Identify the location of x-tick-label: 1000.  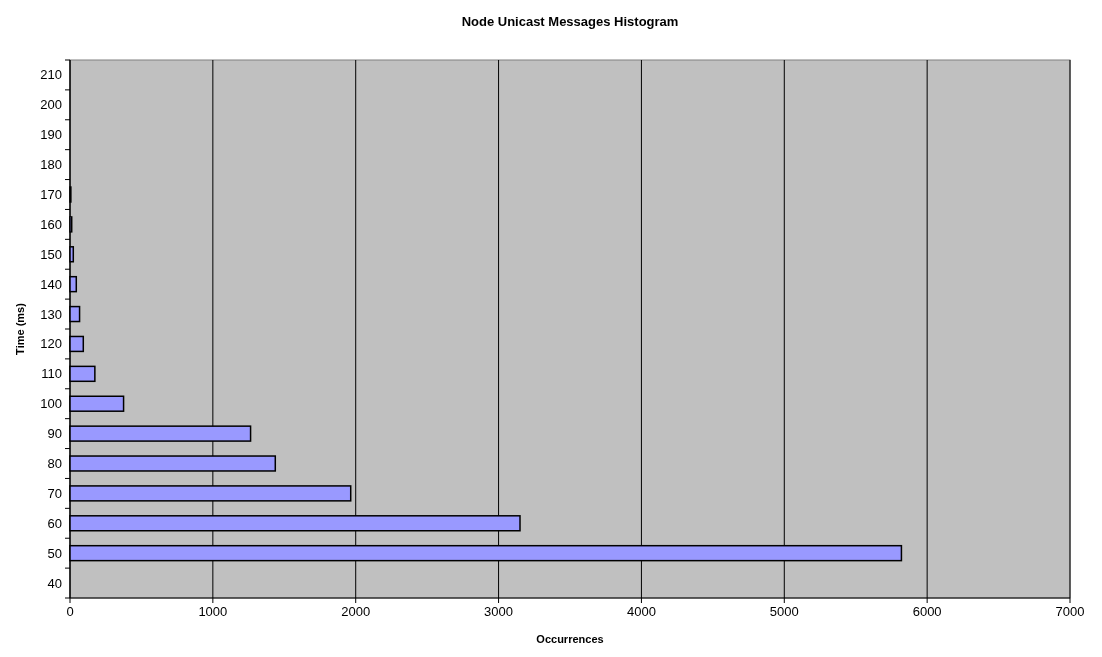
(213, 611).